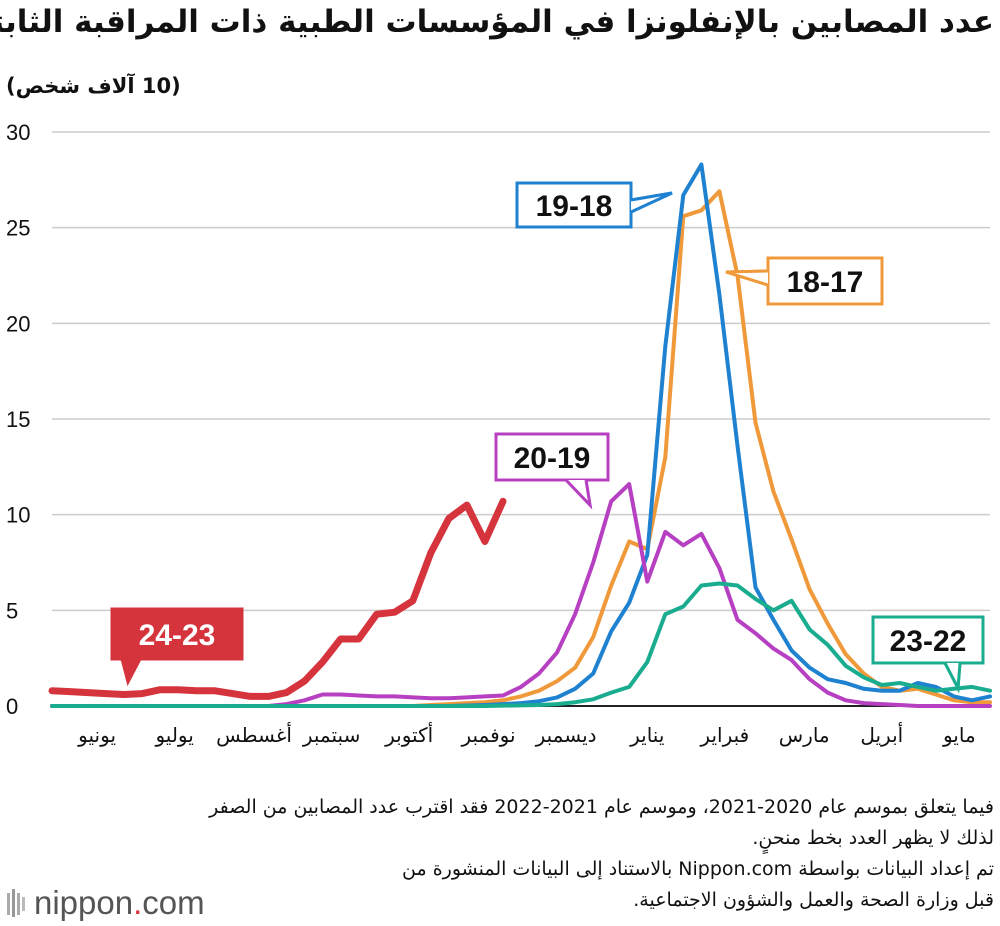  What do you see at coordinates (18, 323) in the screenshot?
I see `y-tick-label: 20` at bounding box center [18, 323].